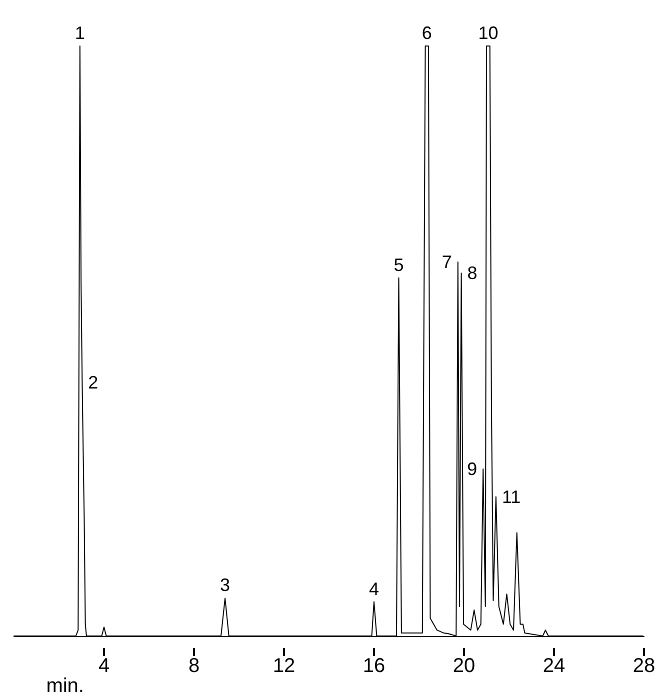  I want to click on x-tick-label: 28, so click(644, 666).